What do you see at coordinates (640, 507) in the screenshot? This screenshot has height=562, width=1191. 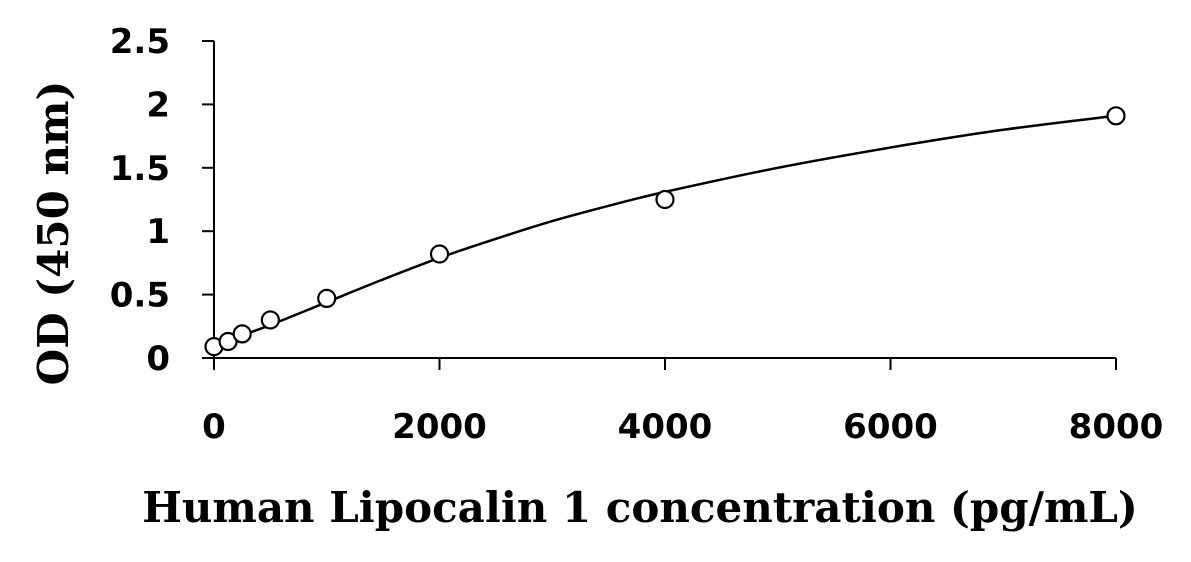 I see `x-axis-title: Human Lipocalin 1 concentration (pg/mL)` at bounding box center [640, 507].